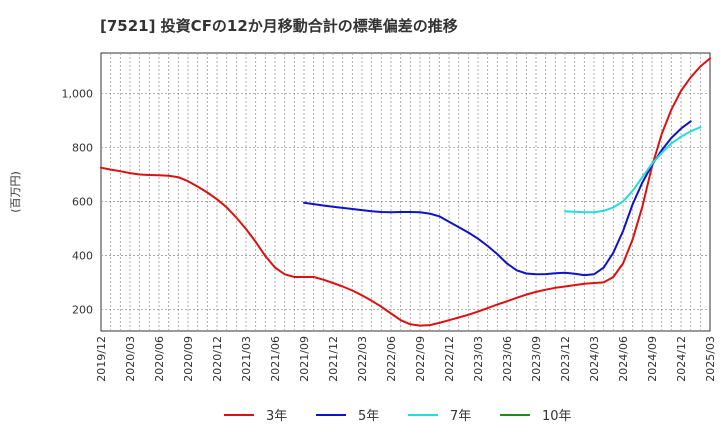 The image size is (720, 440). What do you see at coordinates (82, 147) in the screenshot?
I see `y-tick-label: 800` at bounding box center [82, 147].